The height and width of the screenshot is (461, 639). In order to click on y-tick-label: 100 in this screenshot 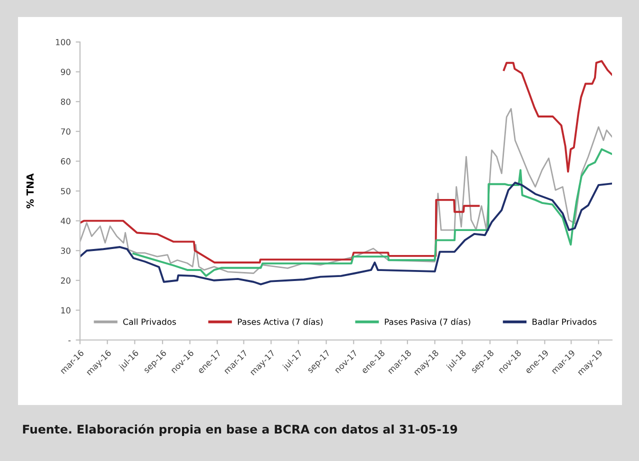, I will do `click(63, 42)`.